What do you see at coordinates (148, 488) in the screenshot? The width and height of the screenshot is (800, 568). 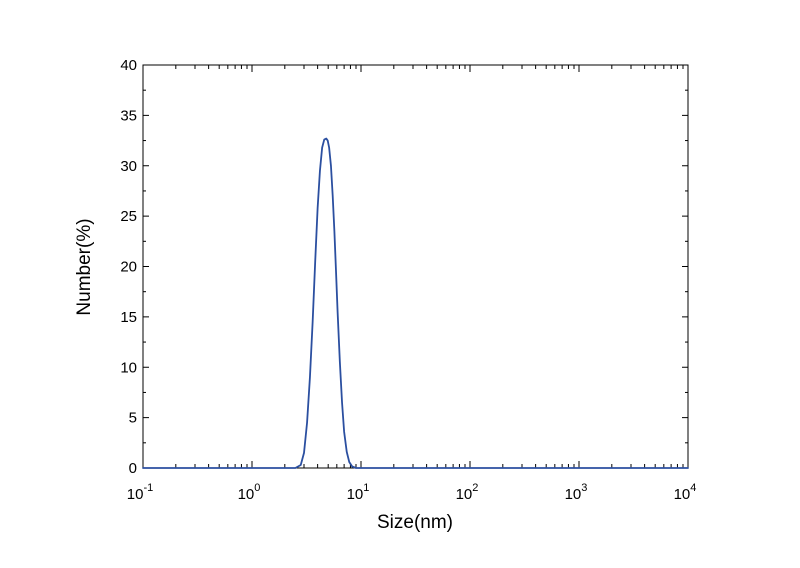 I see `x-tick-exponent: -1` at bounding box center [148, 488].